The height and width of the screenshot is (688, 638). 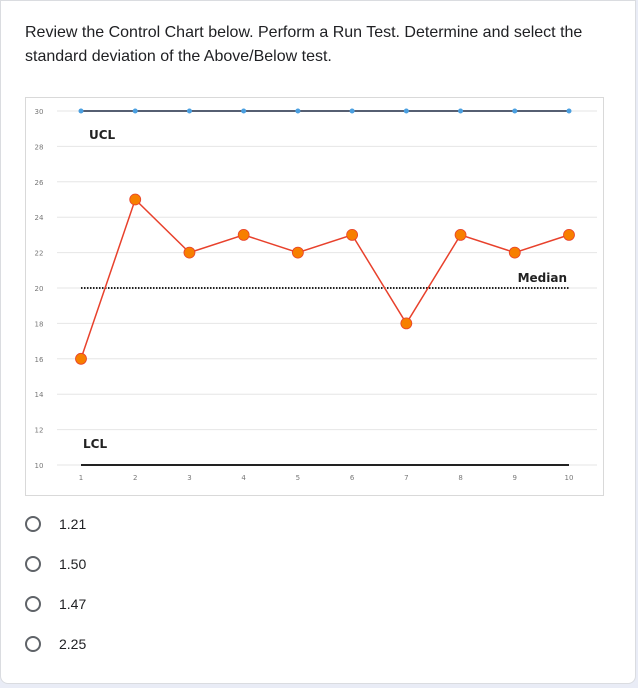 What do you see at coordinates (39, 360) in the screenshot?
I see `y-tick-label: 16` at bounding box center [39, 360].